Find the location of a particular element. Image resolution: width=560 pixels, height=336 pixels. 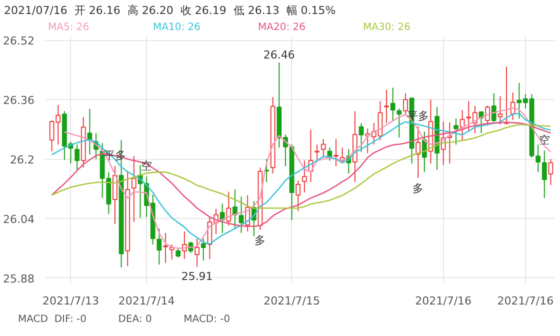

text: MA5: 26 is located at coordinates (69, 28).